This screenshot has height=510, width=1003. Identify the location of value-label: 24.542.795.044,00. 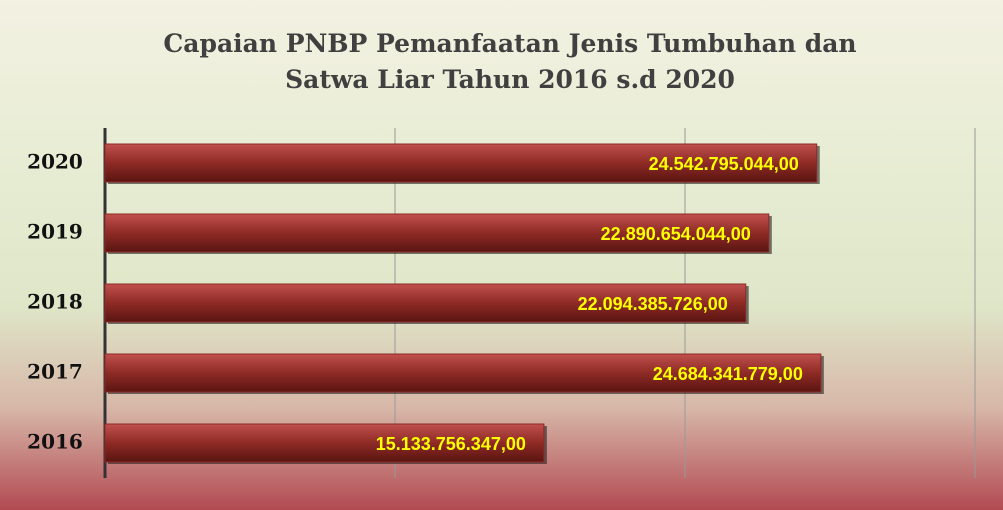
(724, 164).